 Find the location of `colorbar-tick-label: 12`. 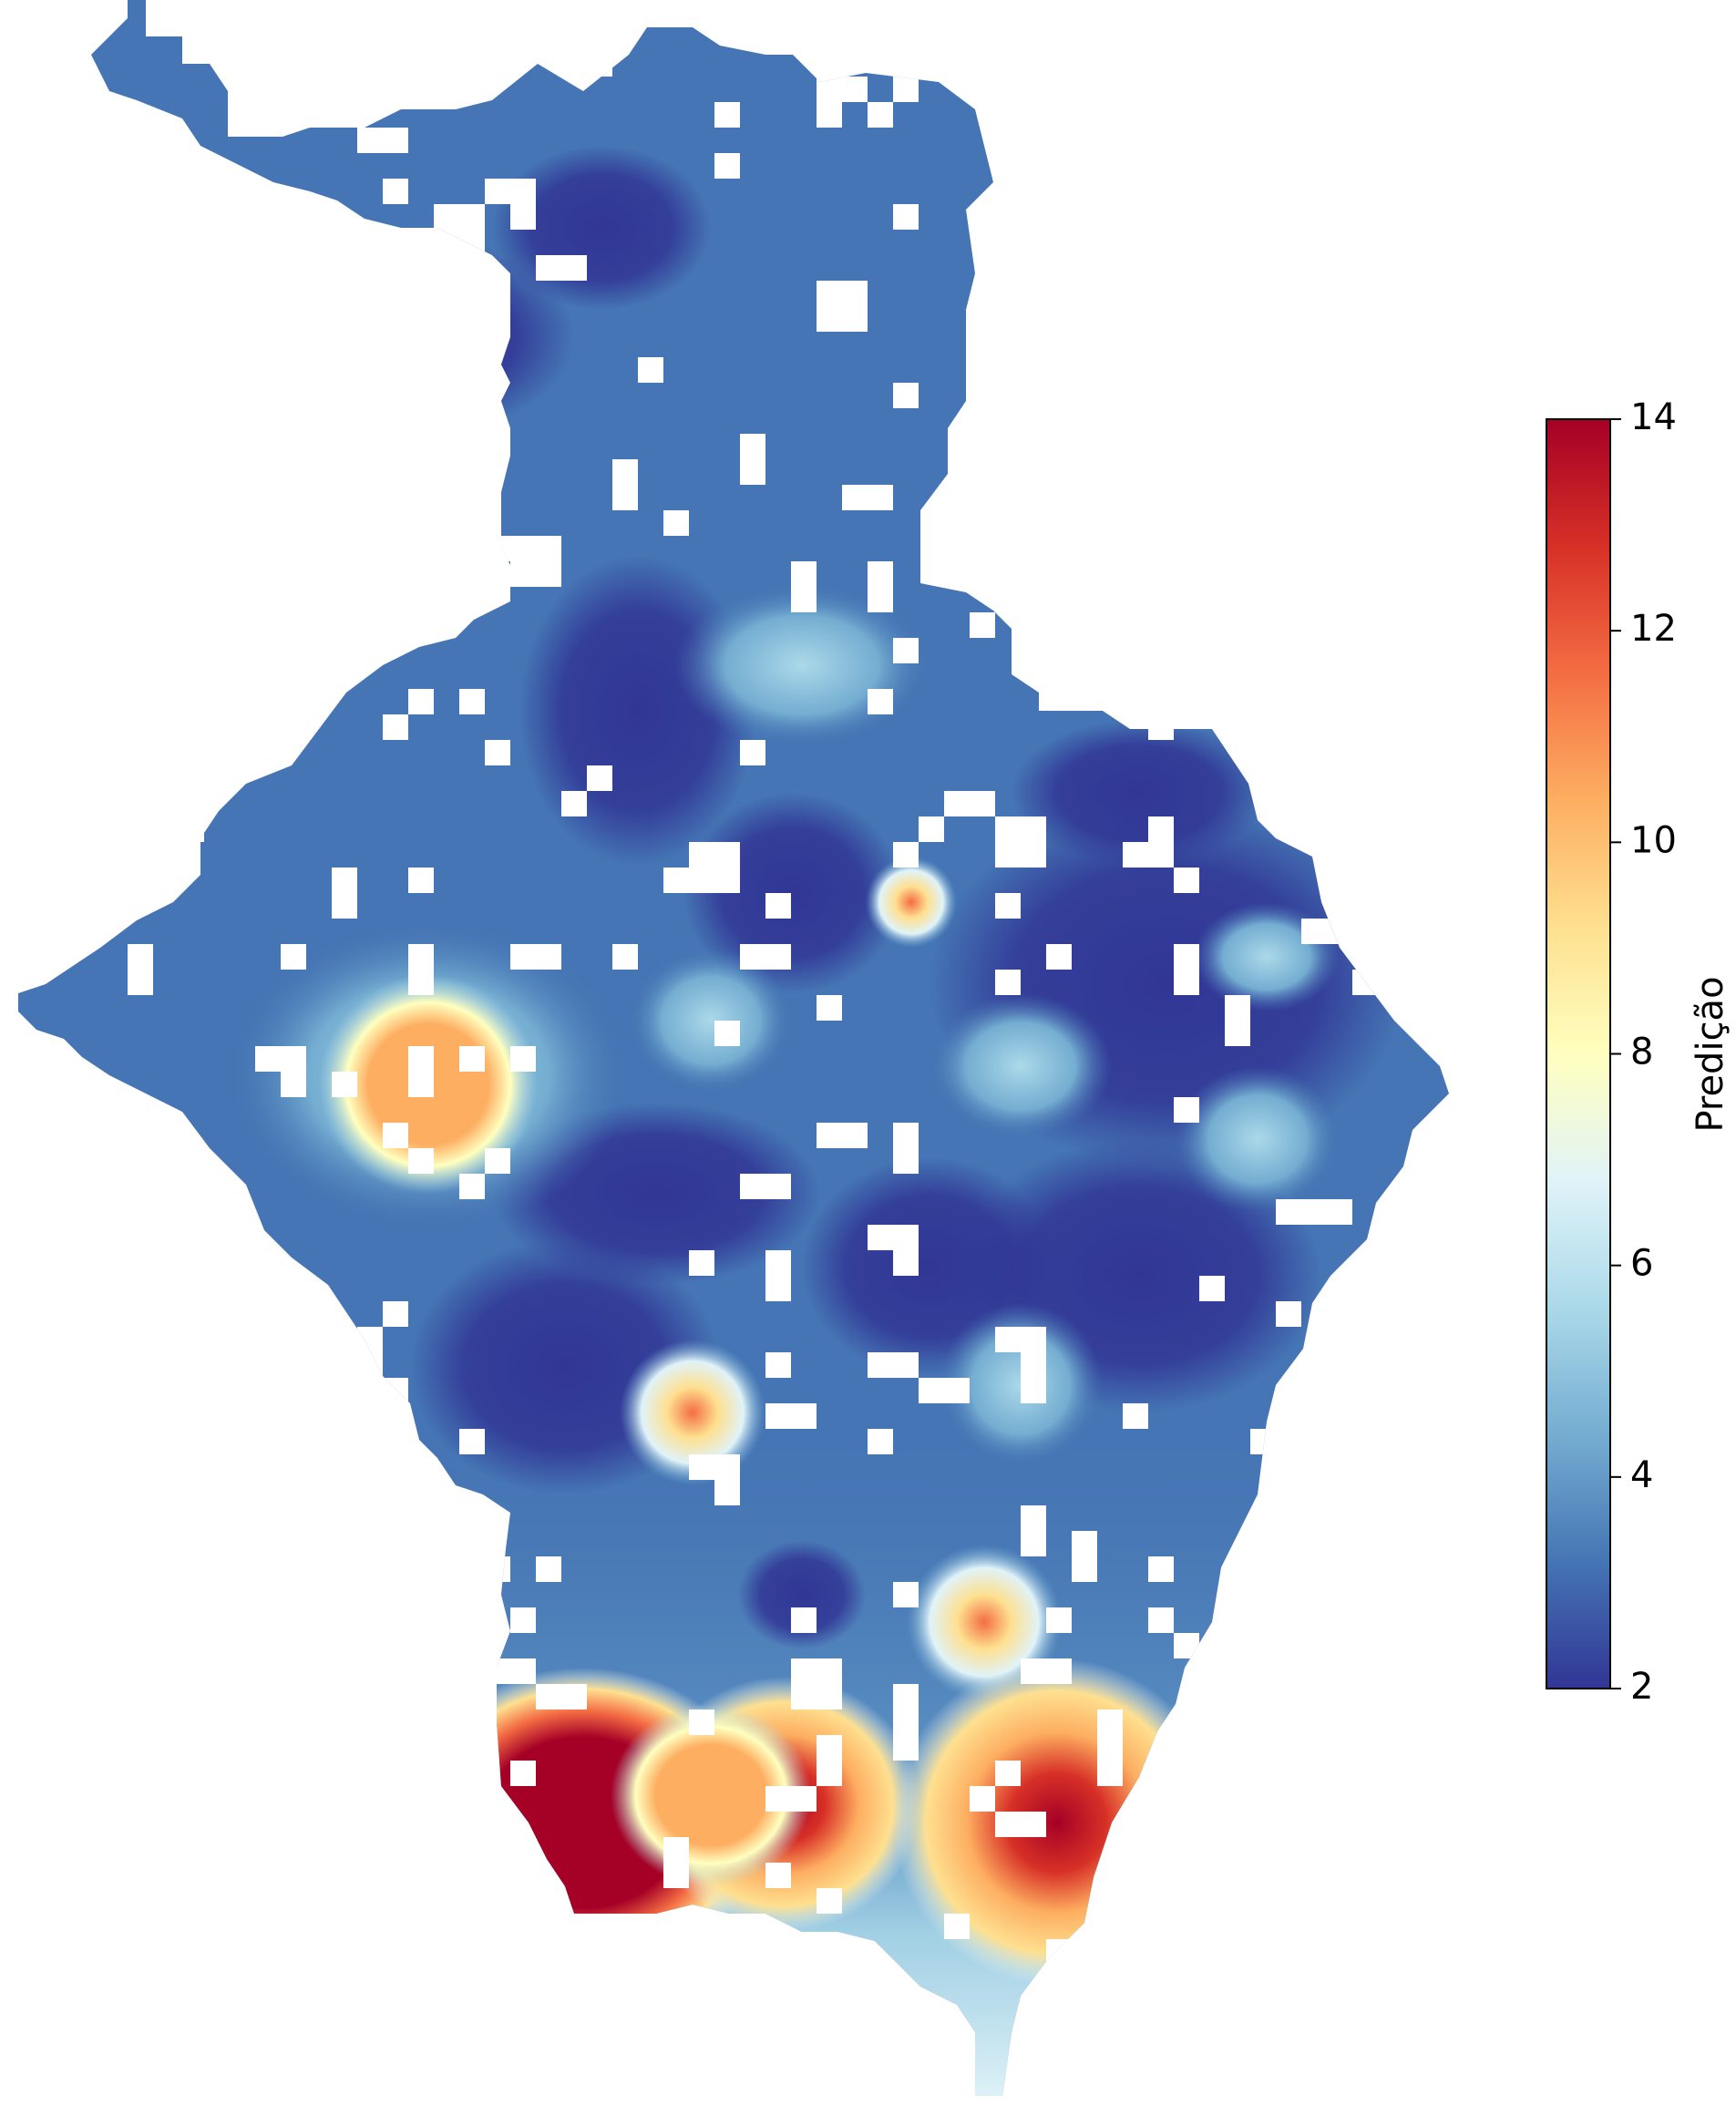

colorbar-tick-label: 12 is located at coordinates (1653, 629).